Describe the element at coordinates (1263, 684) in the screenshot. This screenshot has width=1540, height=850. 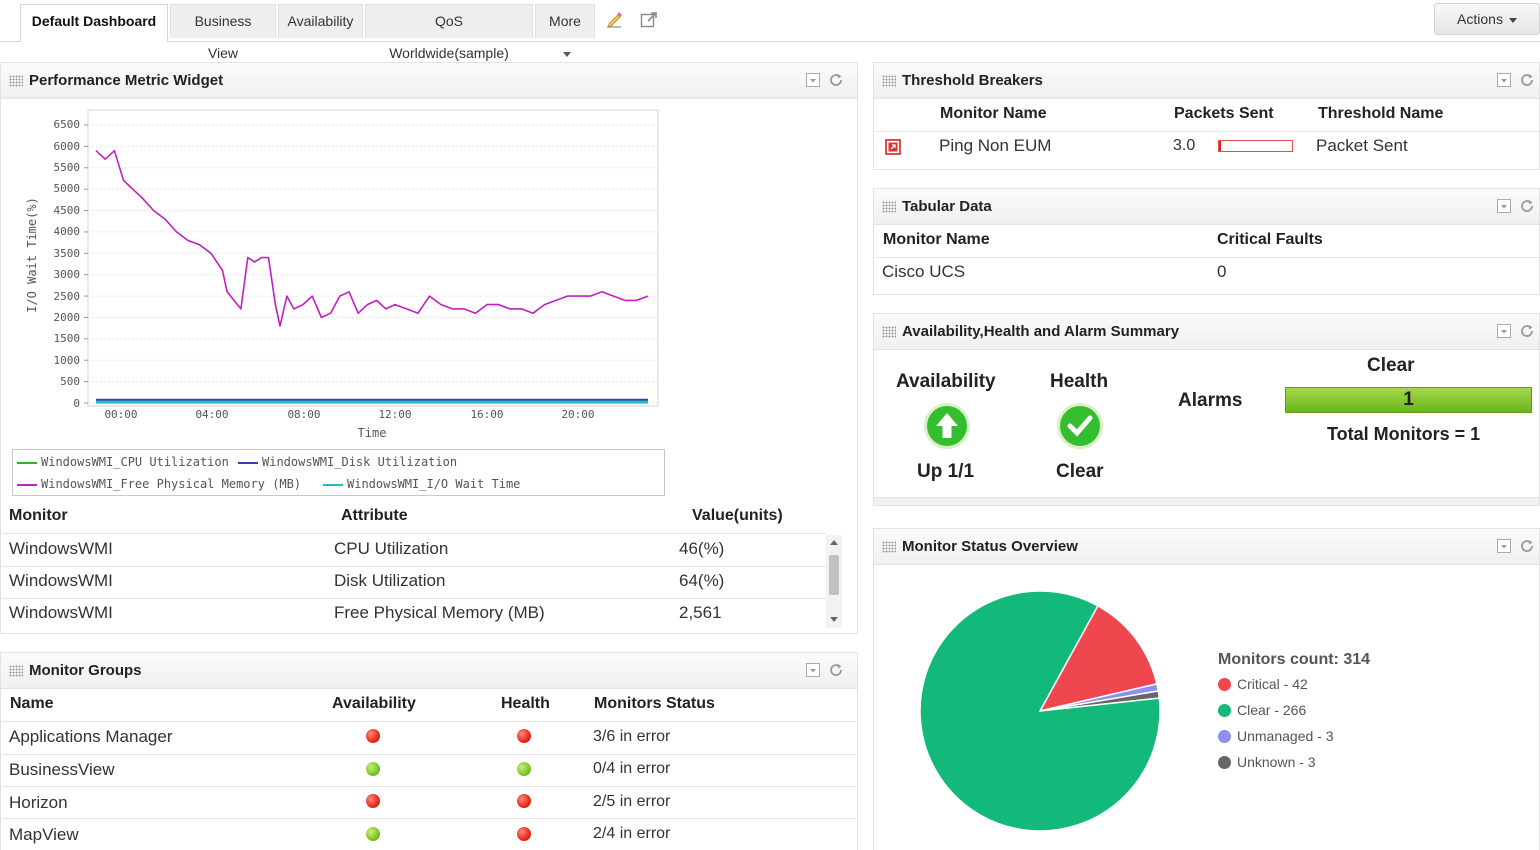
I see `legend-item-critical: Critical - 42` at that location.